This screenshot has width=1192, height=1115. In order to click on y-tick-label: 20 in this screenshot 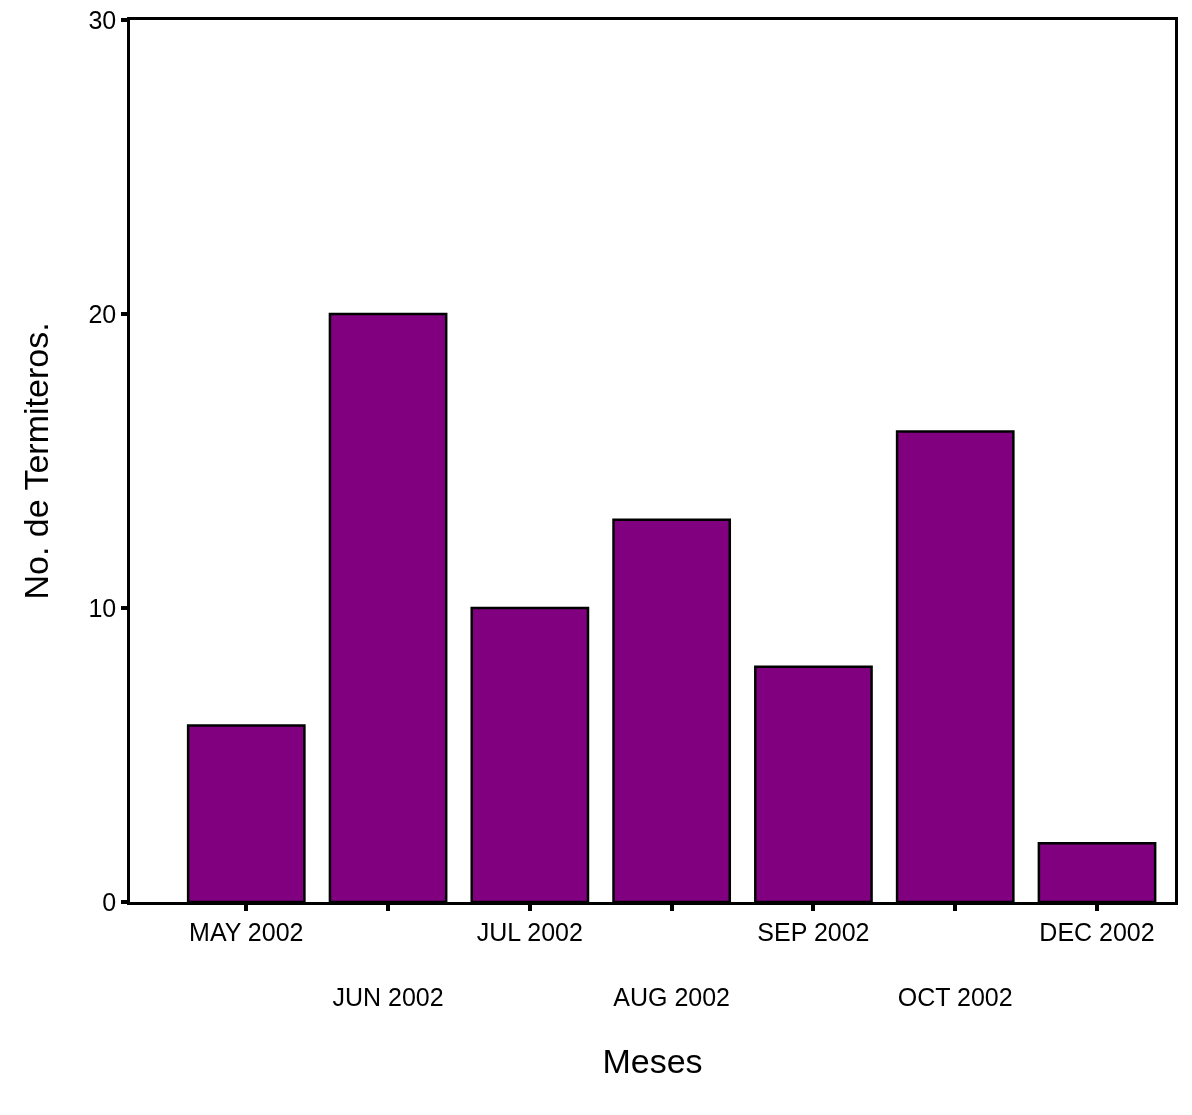, I will do `click(102, 313)`.